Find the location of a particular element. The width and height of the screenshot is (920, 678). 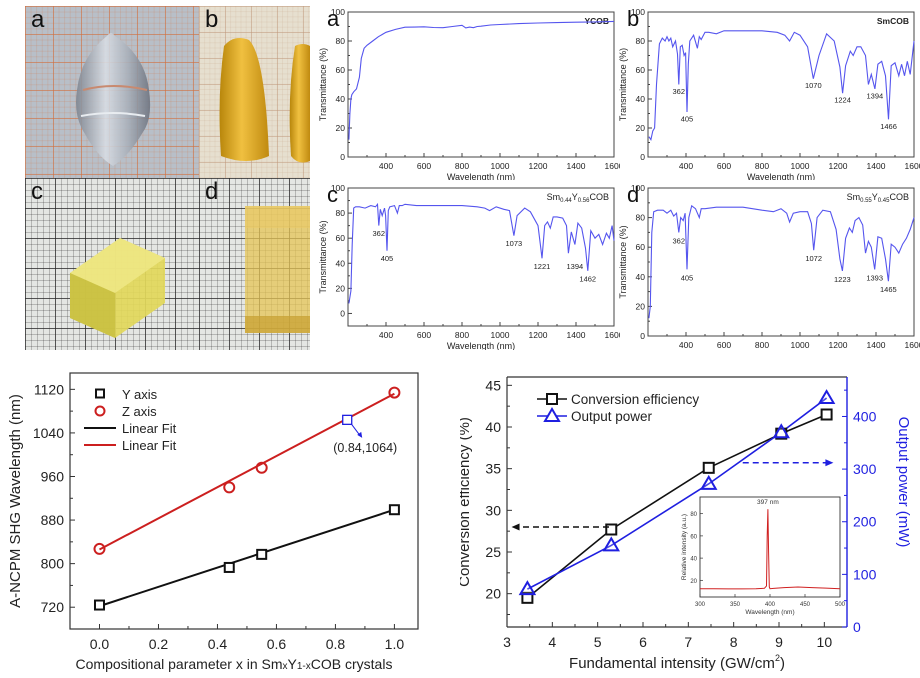

panel-label-d: d is located at coordinates (212, 191).